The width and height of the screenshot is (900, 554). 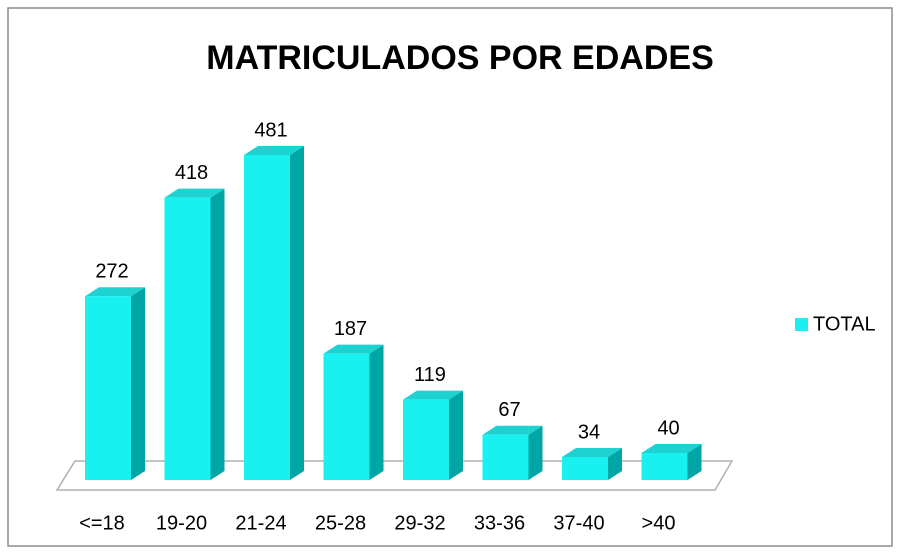 What do you see at coordinates (499, 523) in the screenshot?
I see `x-tick-label: 33-36` at bounding box center [499, 523].